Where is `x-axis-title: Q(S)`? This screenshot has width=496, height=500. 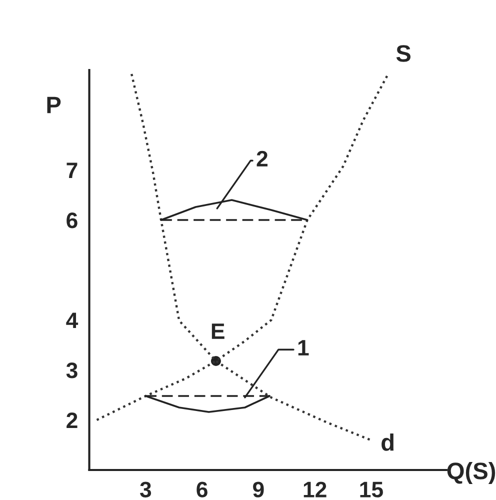
x-axis-title: Q(S) is located at coordinates (471, 473).